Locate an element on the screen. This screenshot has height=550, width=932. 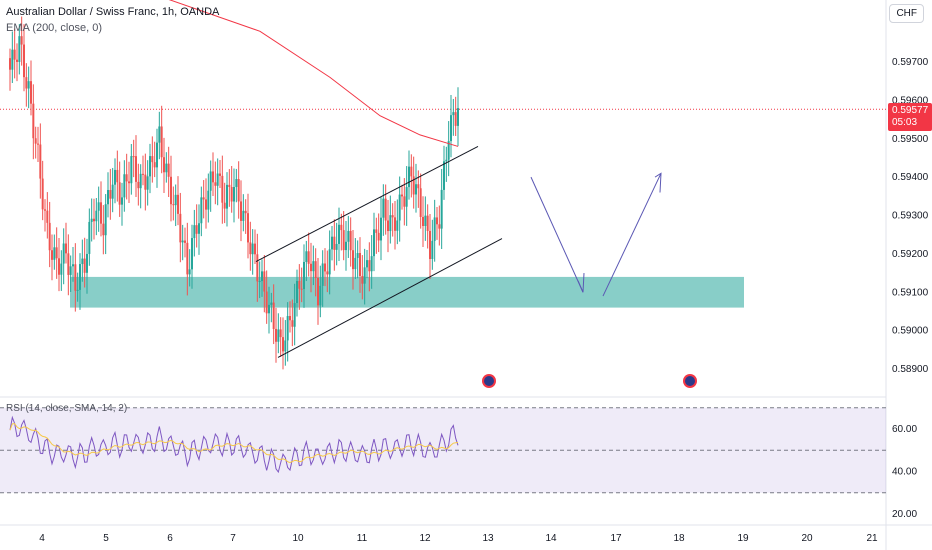
rsi-axis-label: 40.00 is located at coordinates (904, 472).